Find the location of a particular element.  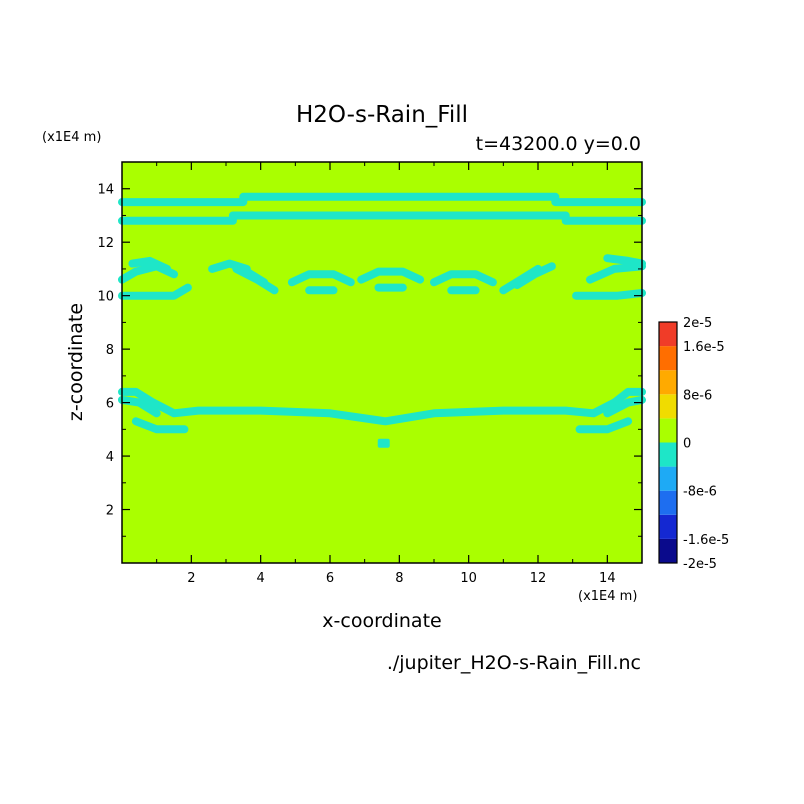

x-tick-label-10: 10 is located at coordinates (468, 578).